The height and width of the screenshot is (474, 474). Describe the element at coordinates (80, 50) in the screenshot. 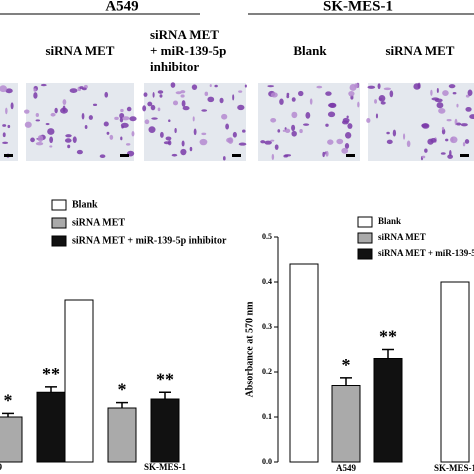

I see `image-label: siRNA MET` at that location.